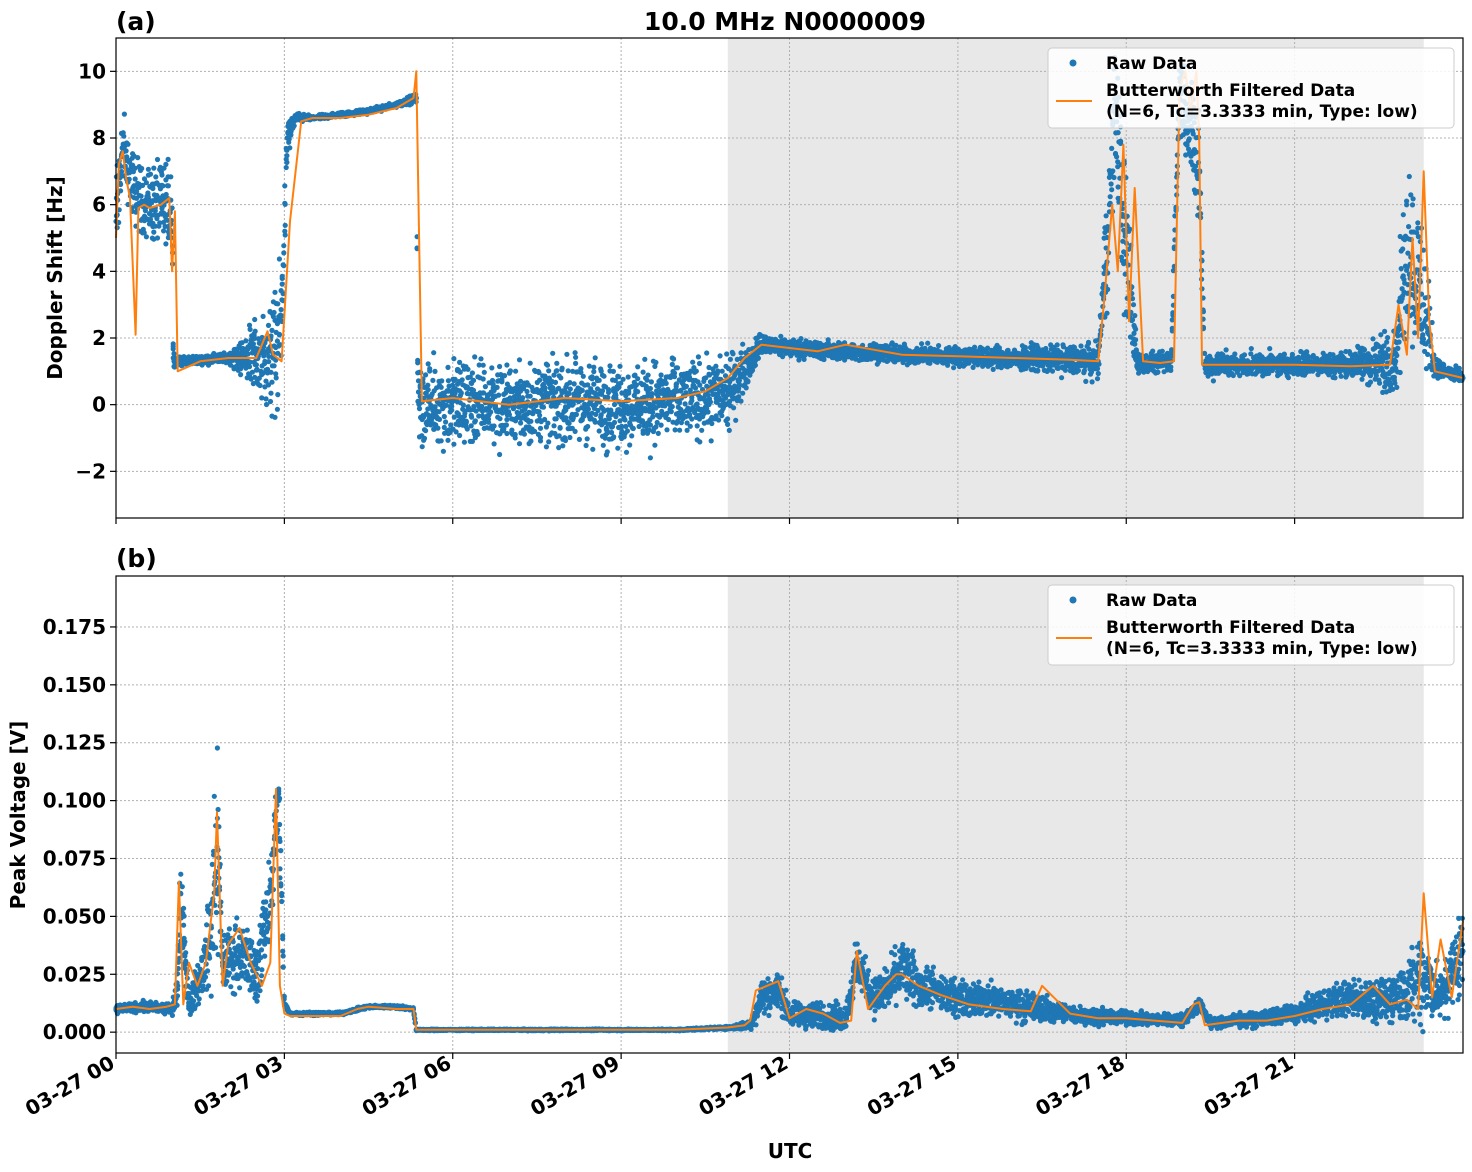 This screenshot has width=1472, height=1172. Describe the element at coordinates (55, 278) in the screenshot. I see `panel-a-ylabel: Doppler Shift [Hz]` at that location.